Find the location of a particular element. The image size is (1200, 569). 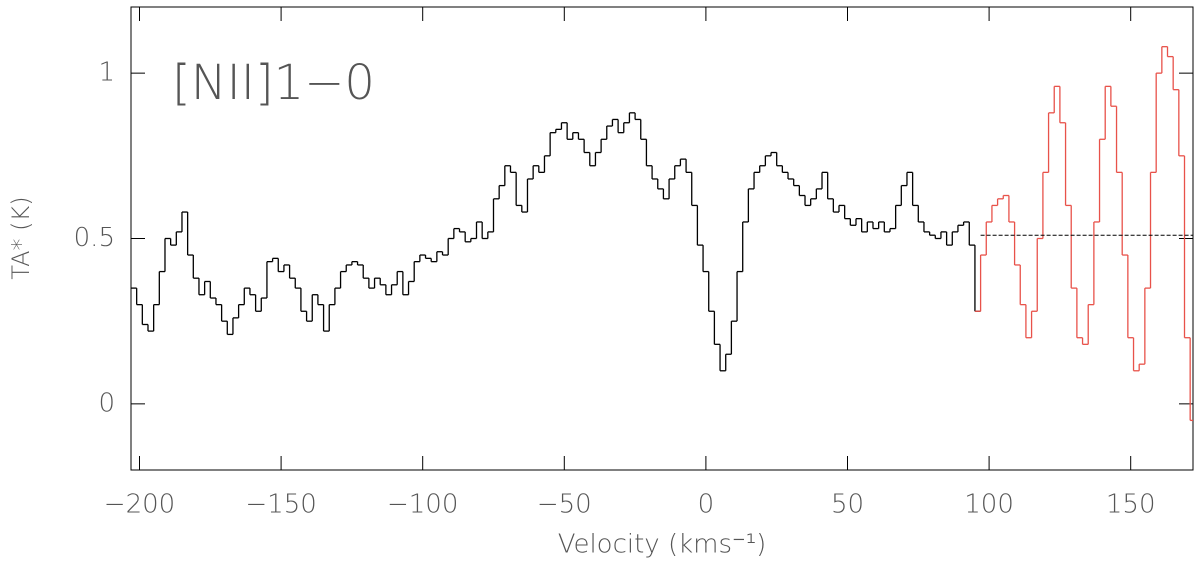

x-tick-label: −50 is located at coordinates (564, 505).